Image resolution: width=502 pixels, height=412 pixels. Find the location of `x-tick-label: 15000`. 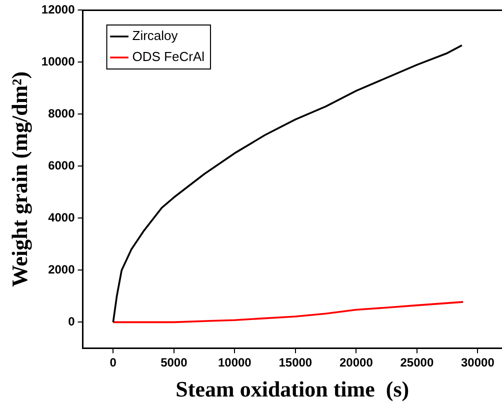

x-tick-label: 15000 is located at coordinates (295, 363).